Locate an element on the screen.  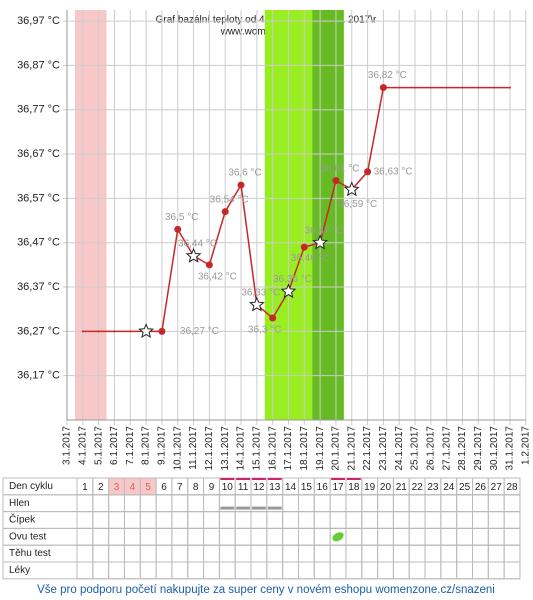
day-number: 16 is located at coordinates (323, 487).